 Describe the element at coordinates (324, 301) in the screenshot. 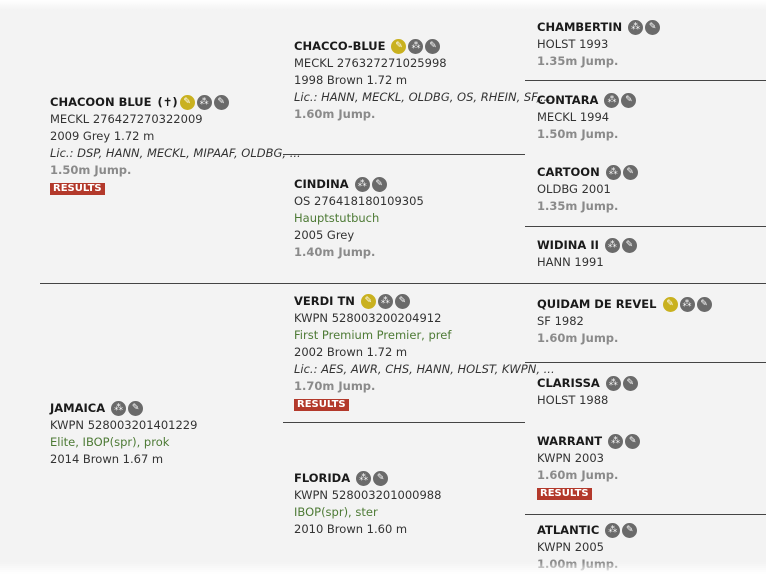

I see `horse-name-link: VERDI TN` at that location.